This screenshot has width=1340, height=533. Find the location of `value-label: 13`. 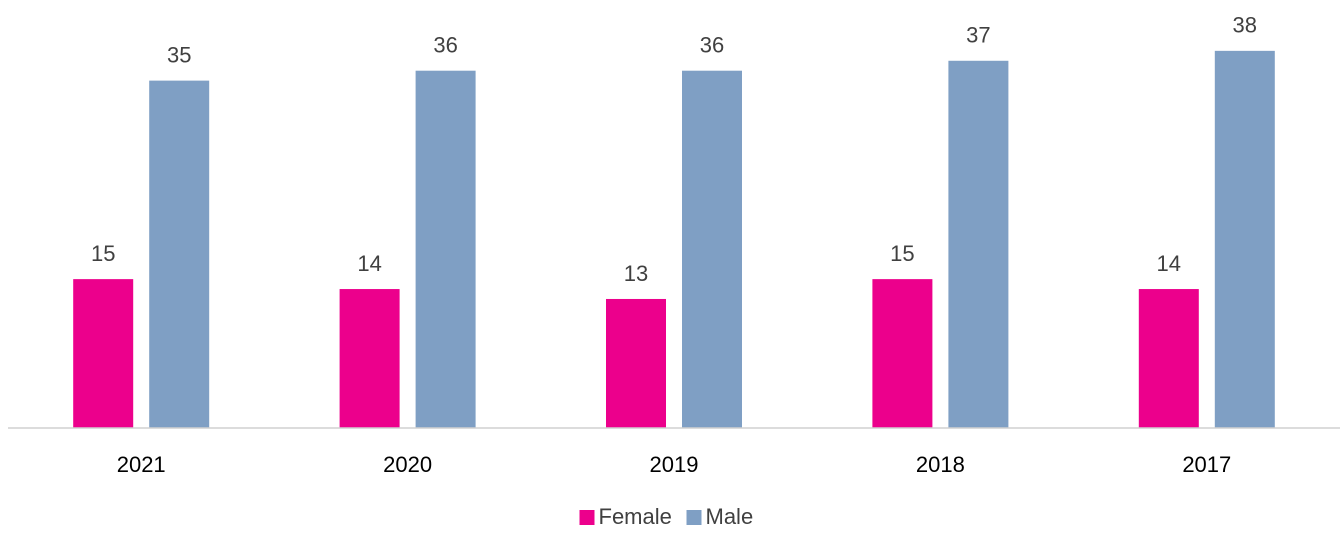

value-label: 13 is located at coordinates (636, 273).